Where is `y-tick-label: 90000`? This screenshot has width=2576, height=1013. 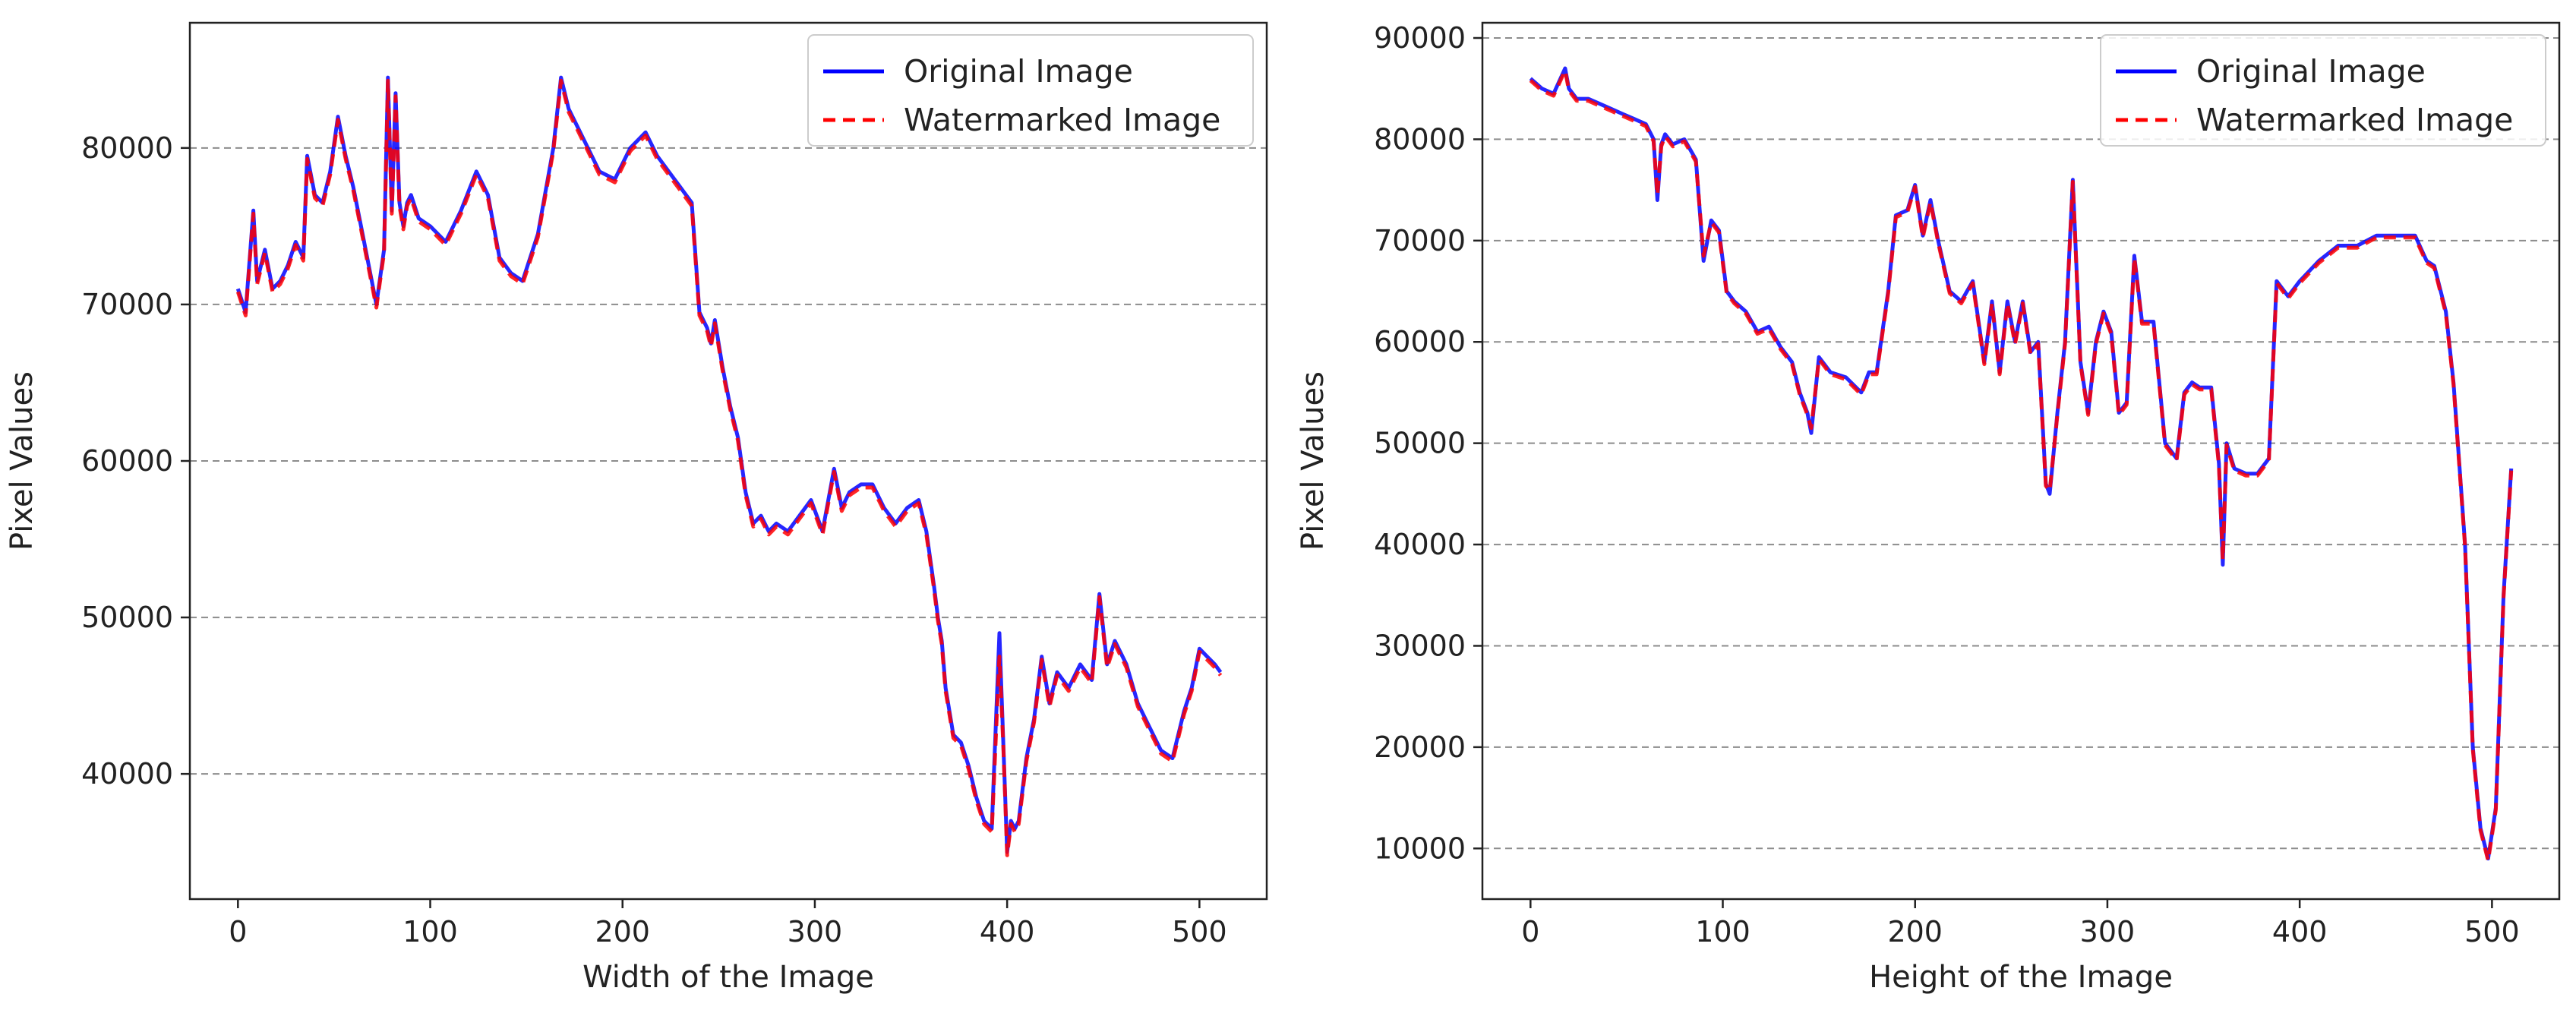
y-tick-label: 90000 is located at coordinates (1420, 38).